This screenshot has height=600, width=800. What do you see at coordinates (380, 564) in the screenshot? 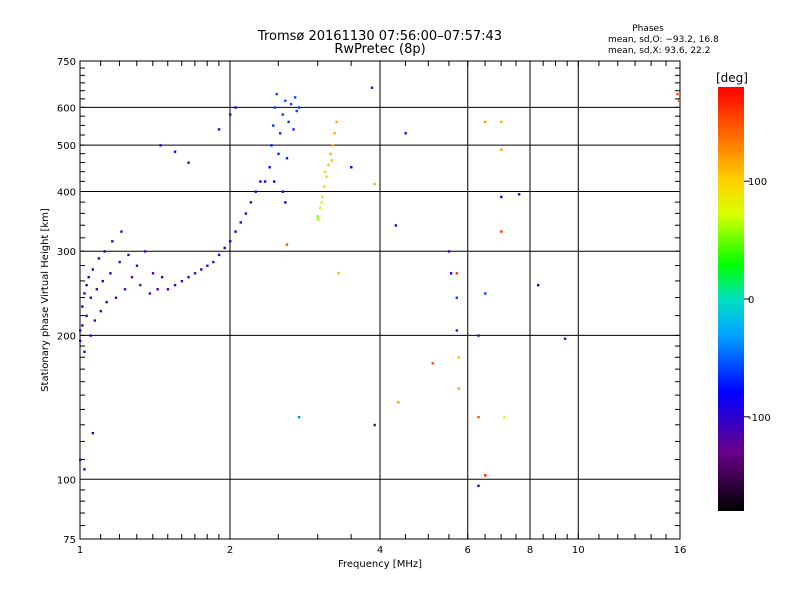
I see `x-axis-label: Frequency [MHz]` at bounding box center [380, 564].